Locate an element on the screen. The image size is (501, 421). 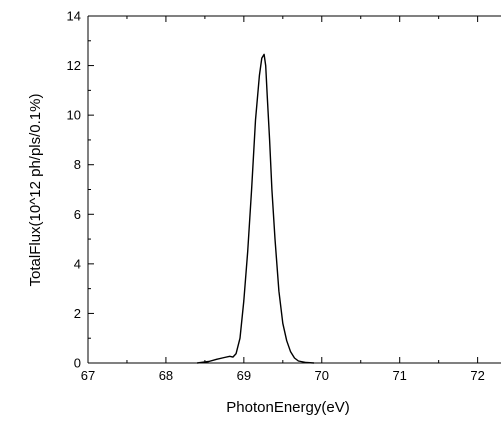
x-tick-label: 71 is located at coordinates (399, 375).